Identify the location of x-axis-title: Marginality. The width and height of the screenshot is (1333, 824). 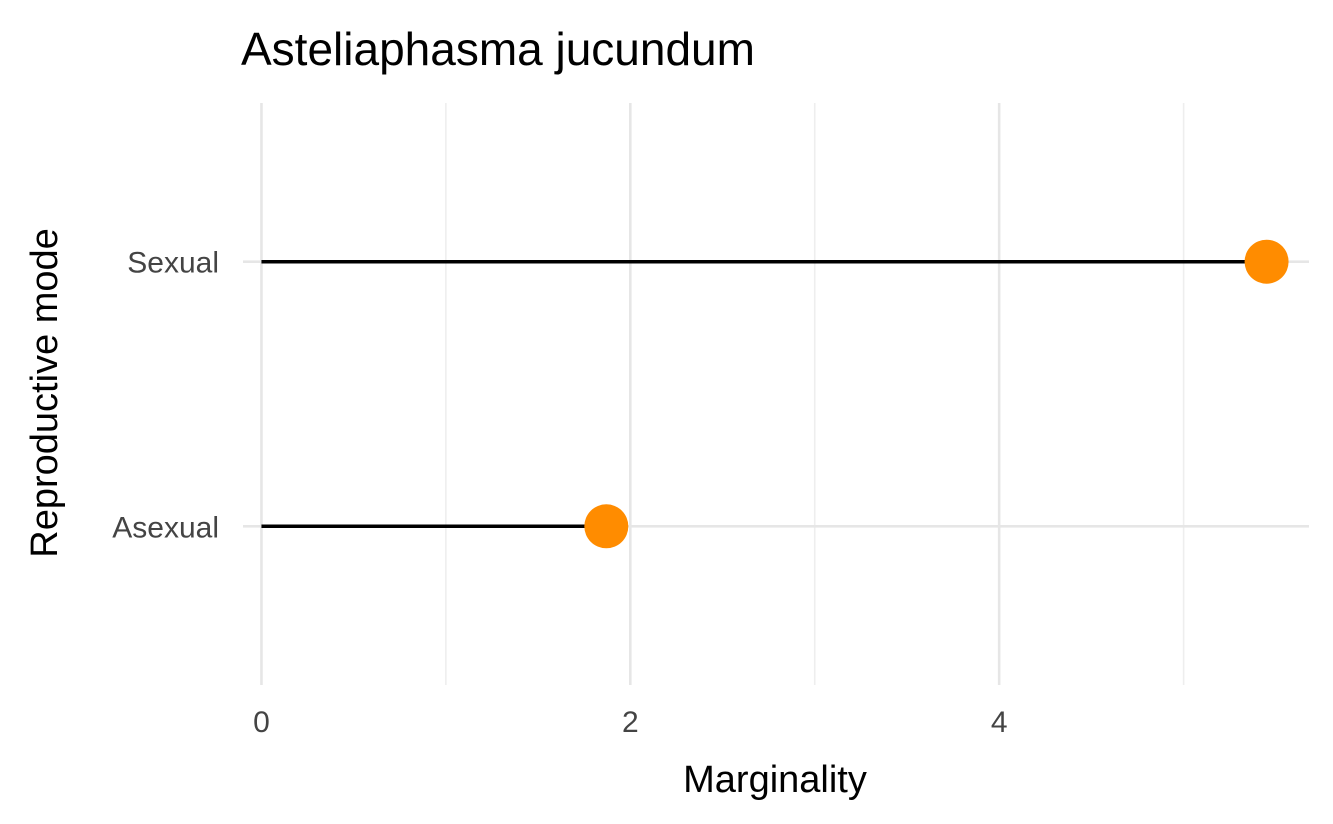
(775, 780).